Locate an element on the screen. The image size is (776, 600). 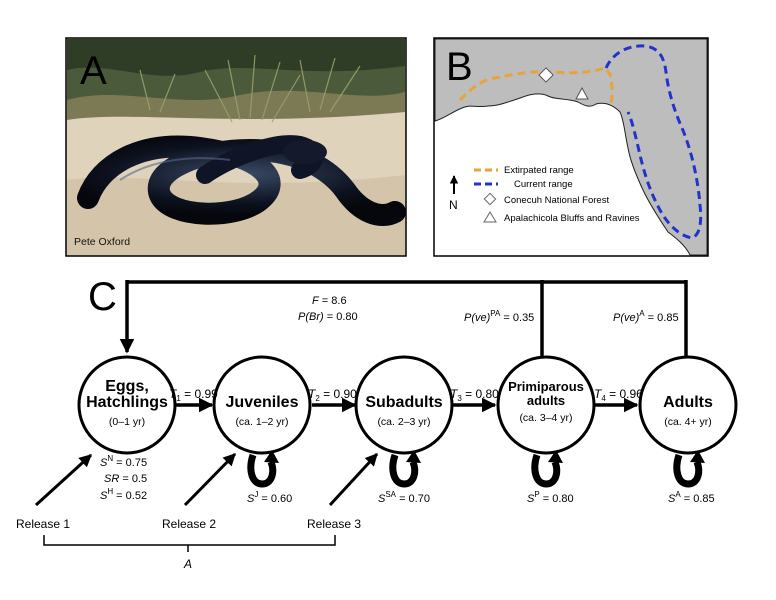
panel-a-letter: A is located at coordinates (93, 71).